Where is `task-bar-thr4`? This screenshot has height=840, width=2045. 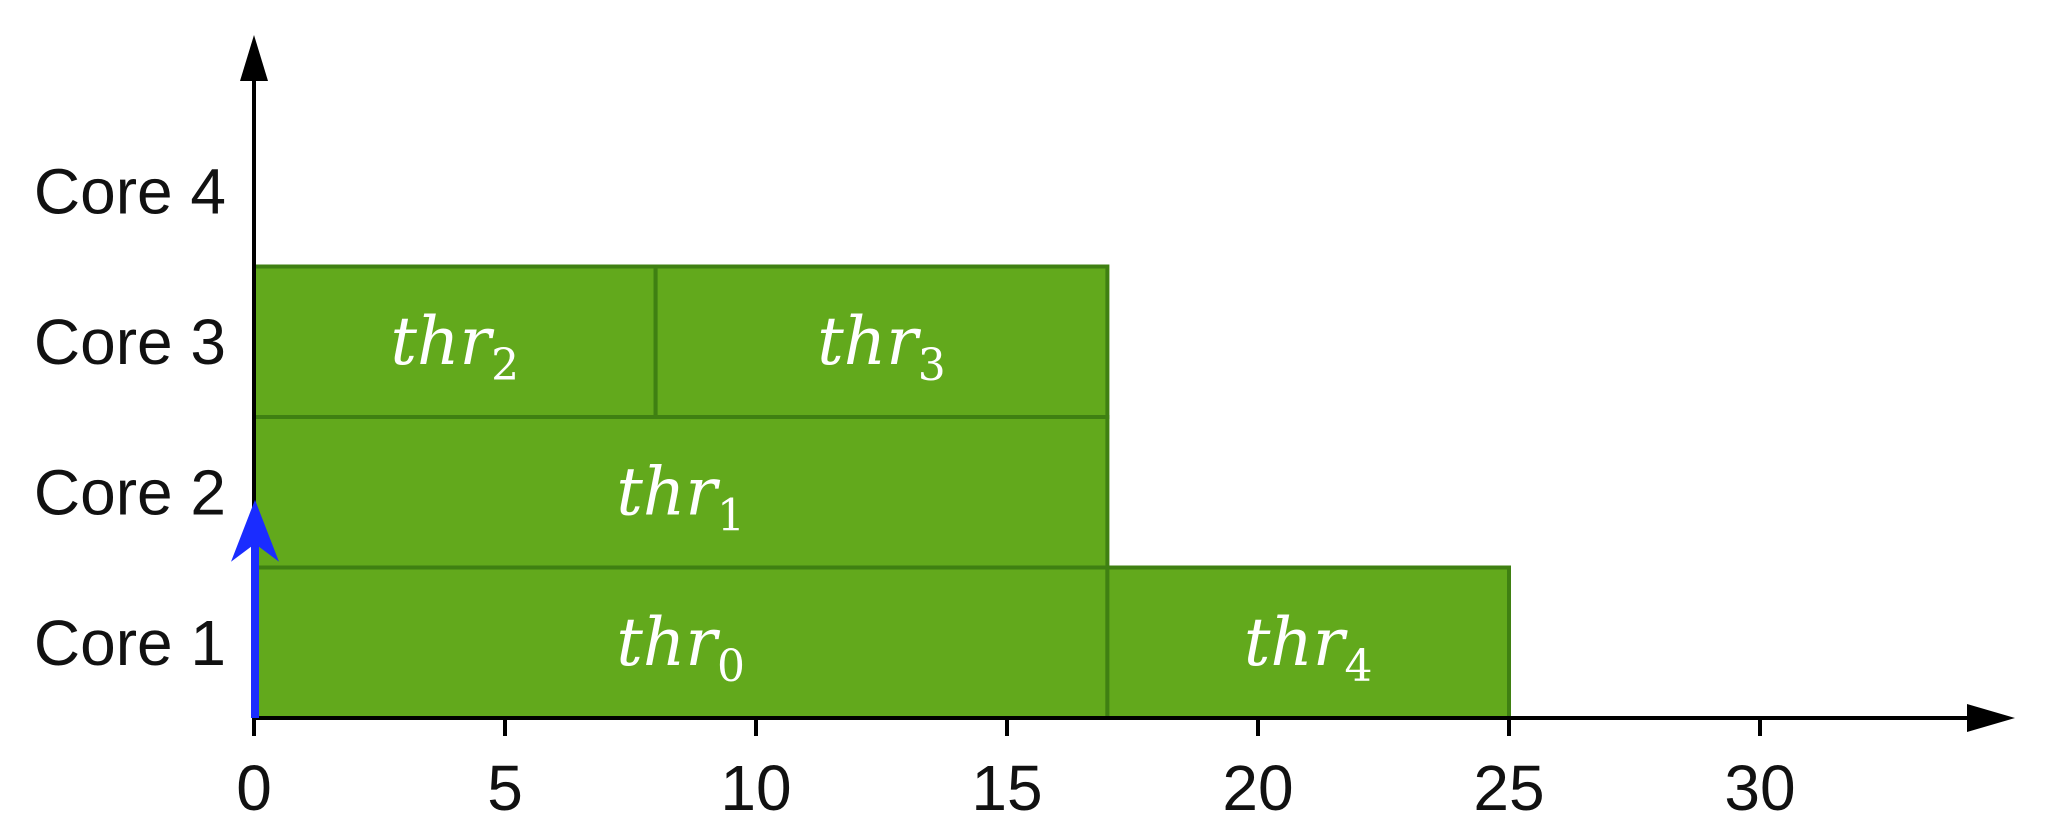
task-bar-thr4 is located at coordinates (1308, 642).